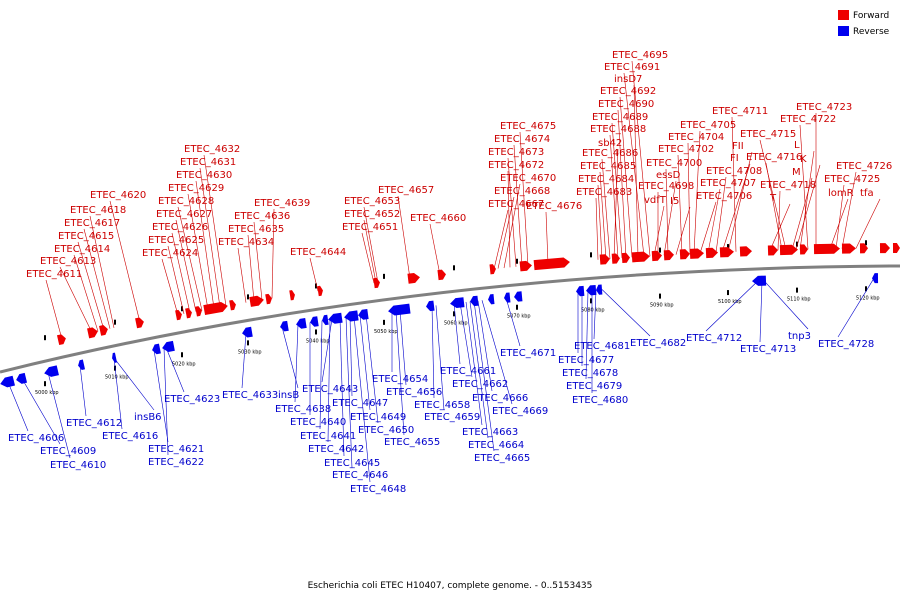 The image size is (900, 600). I want to click on gene-label: ETEC_4629, so click(196, 188).